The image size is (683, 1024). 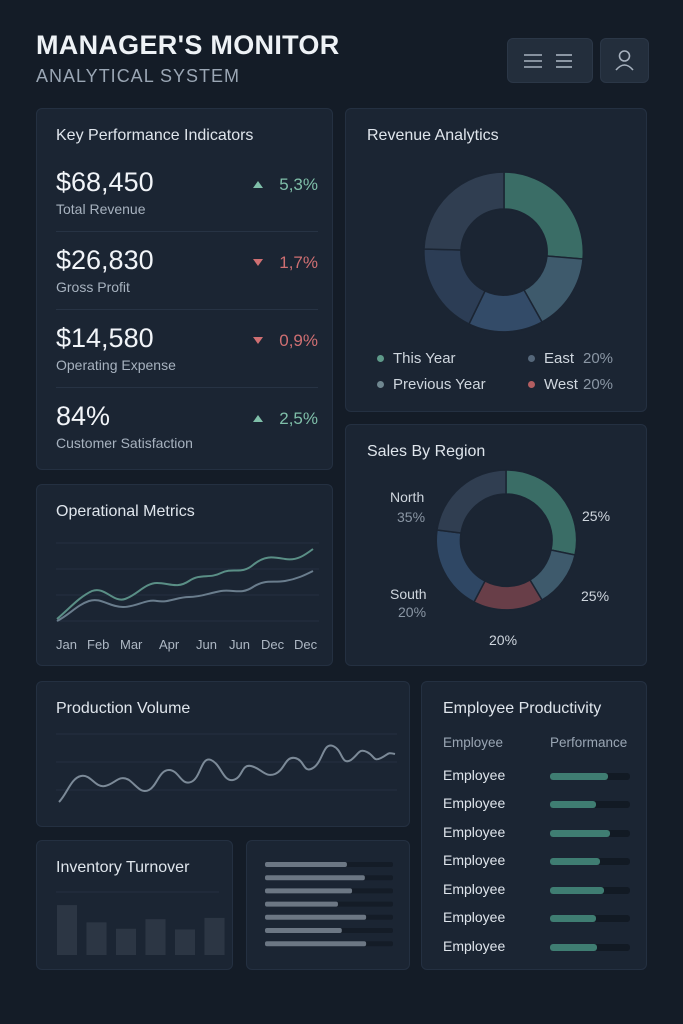 What do you see at coordinates (559, 358) in the screenshot?
I see `legend-east: East` at bounding box center [559, 358].